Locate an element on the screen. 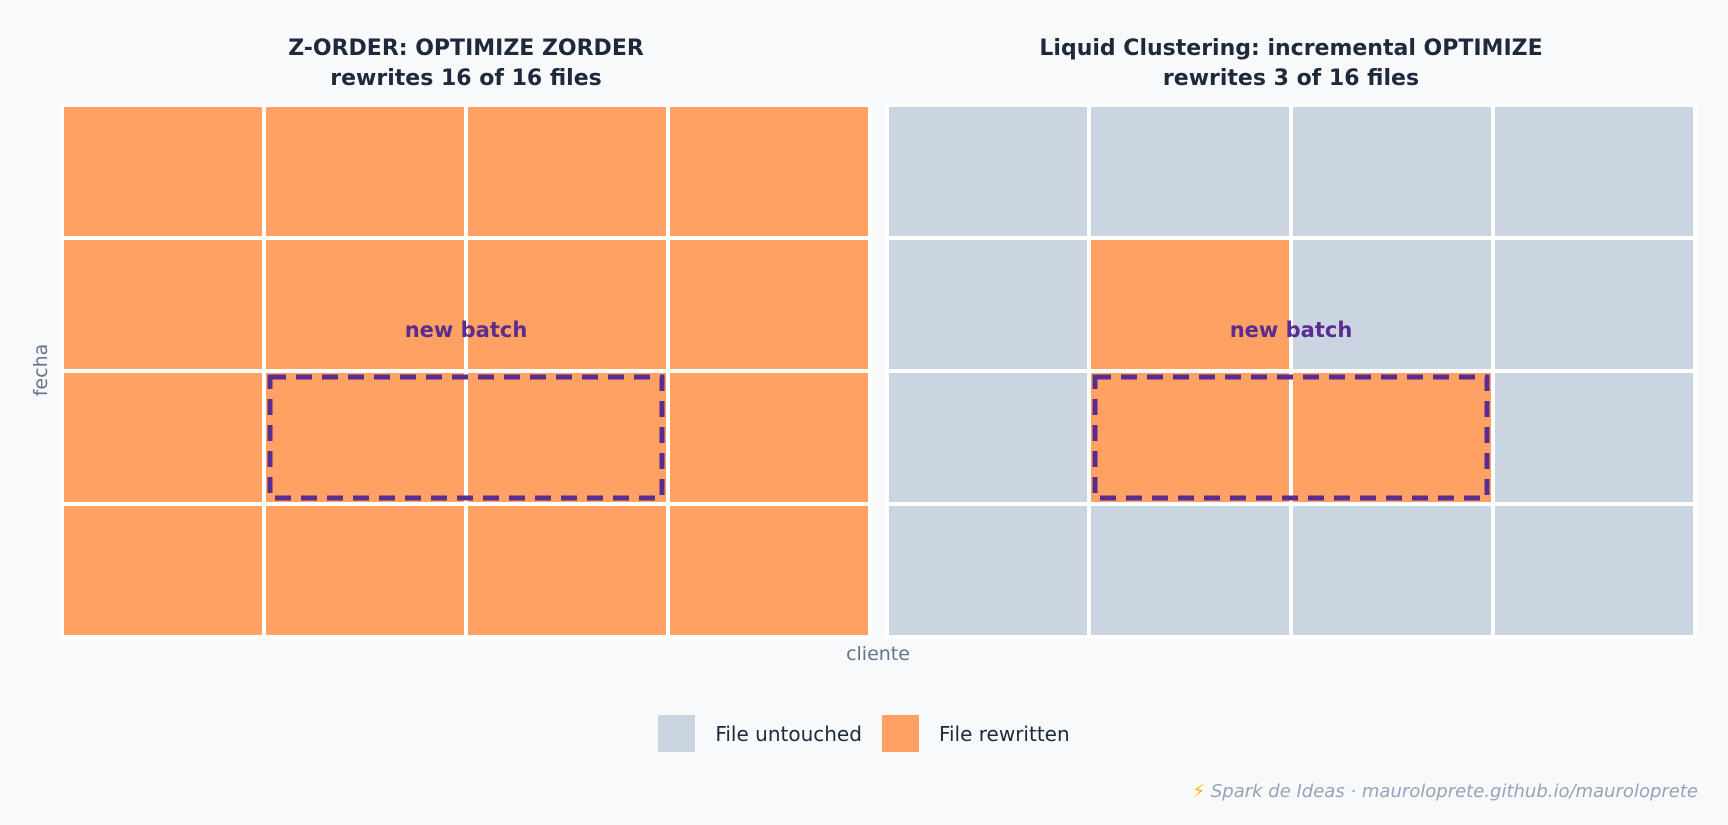 Image resolution: width=1728 pixels, height=825 pixels. legend-label: File untouched is located at coordinates (788, 733).